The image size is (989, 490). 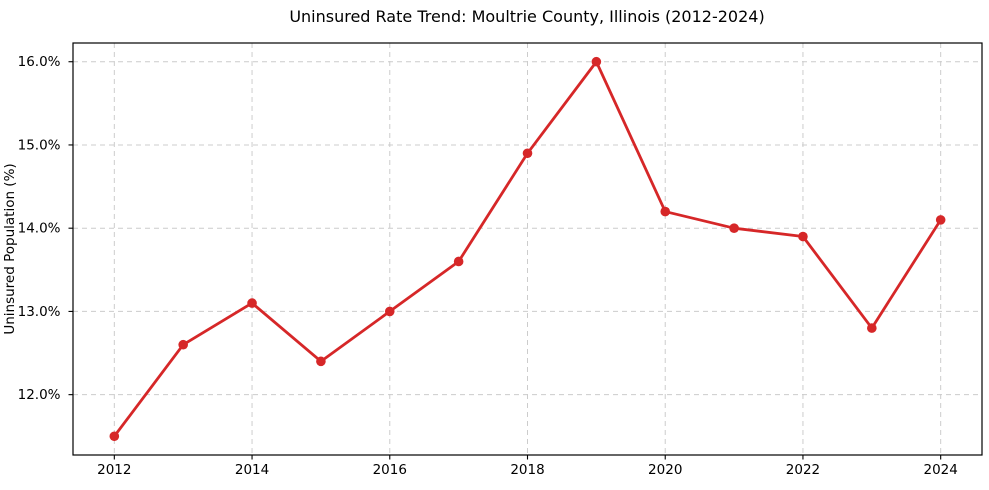 What do you see at coordinates (389, 311) in the screenshot?
I see `data-point-2016` at bounding box center [389, 311].